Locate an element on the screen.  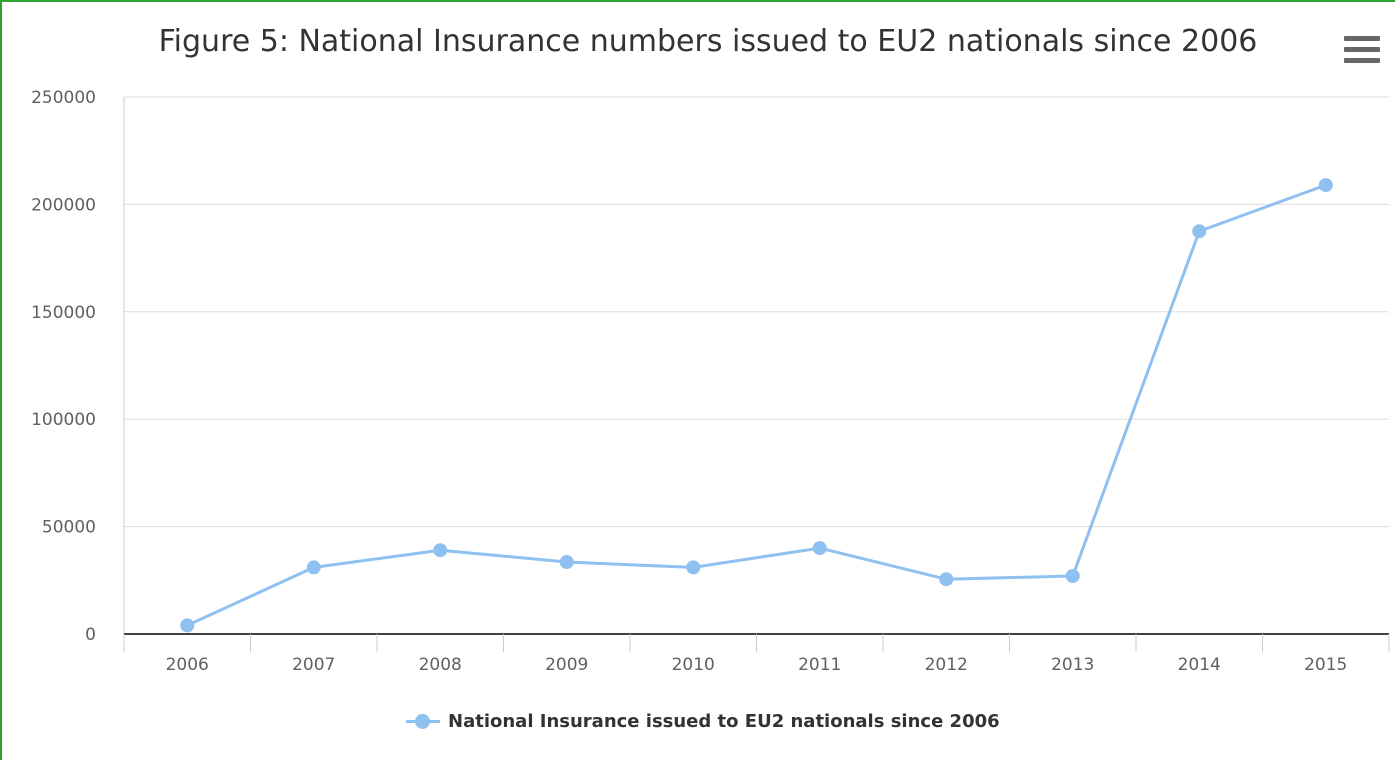
x-tick-label: 2007 is located at coordinates (313, 665).